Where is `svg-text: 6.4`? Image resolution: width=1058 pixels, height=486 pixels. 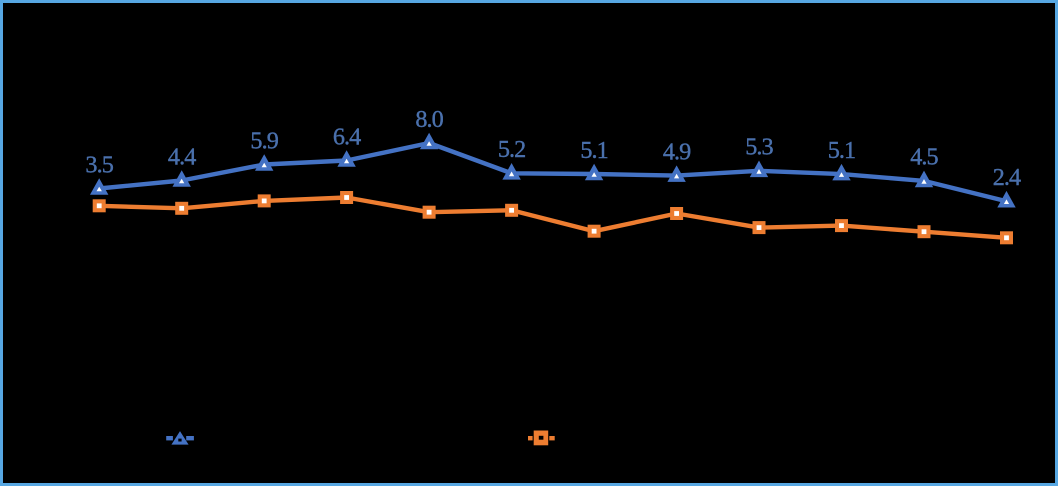 svg-text: 6.4 is located at coordinates (347, 136).